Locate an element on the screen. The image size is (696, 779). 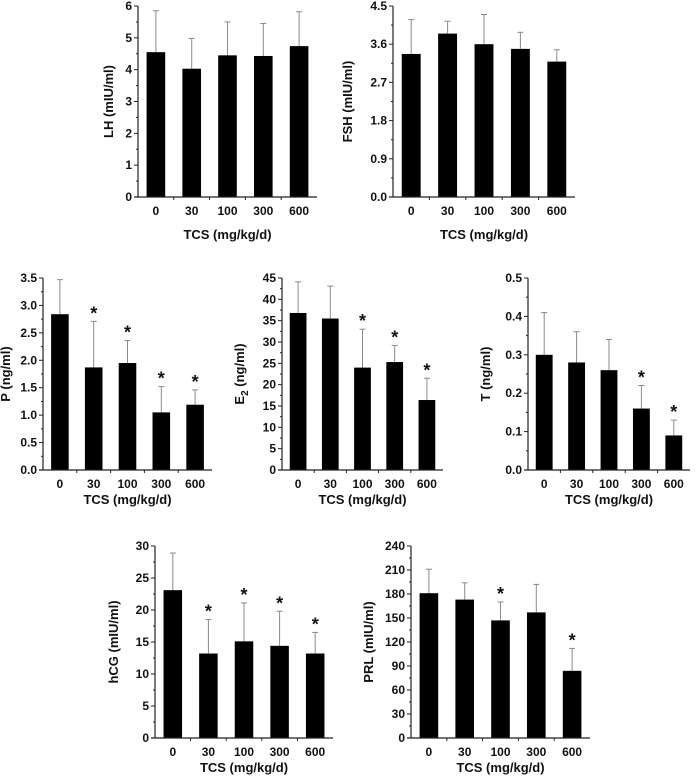
y-tick-label: 1 is located at coordinates (128, 165).